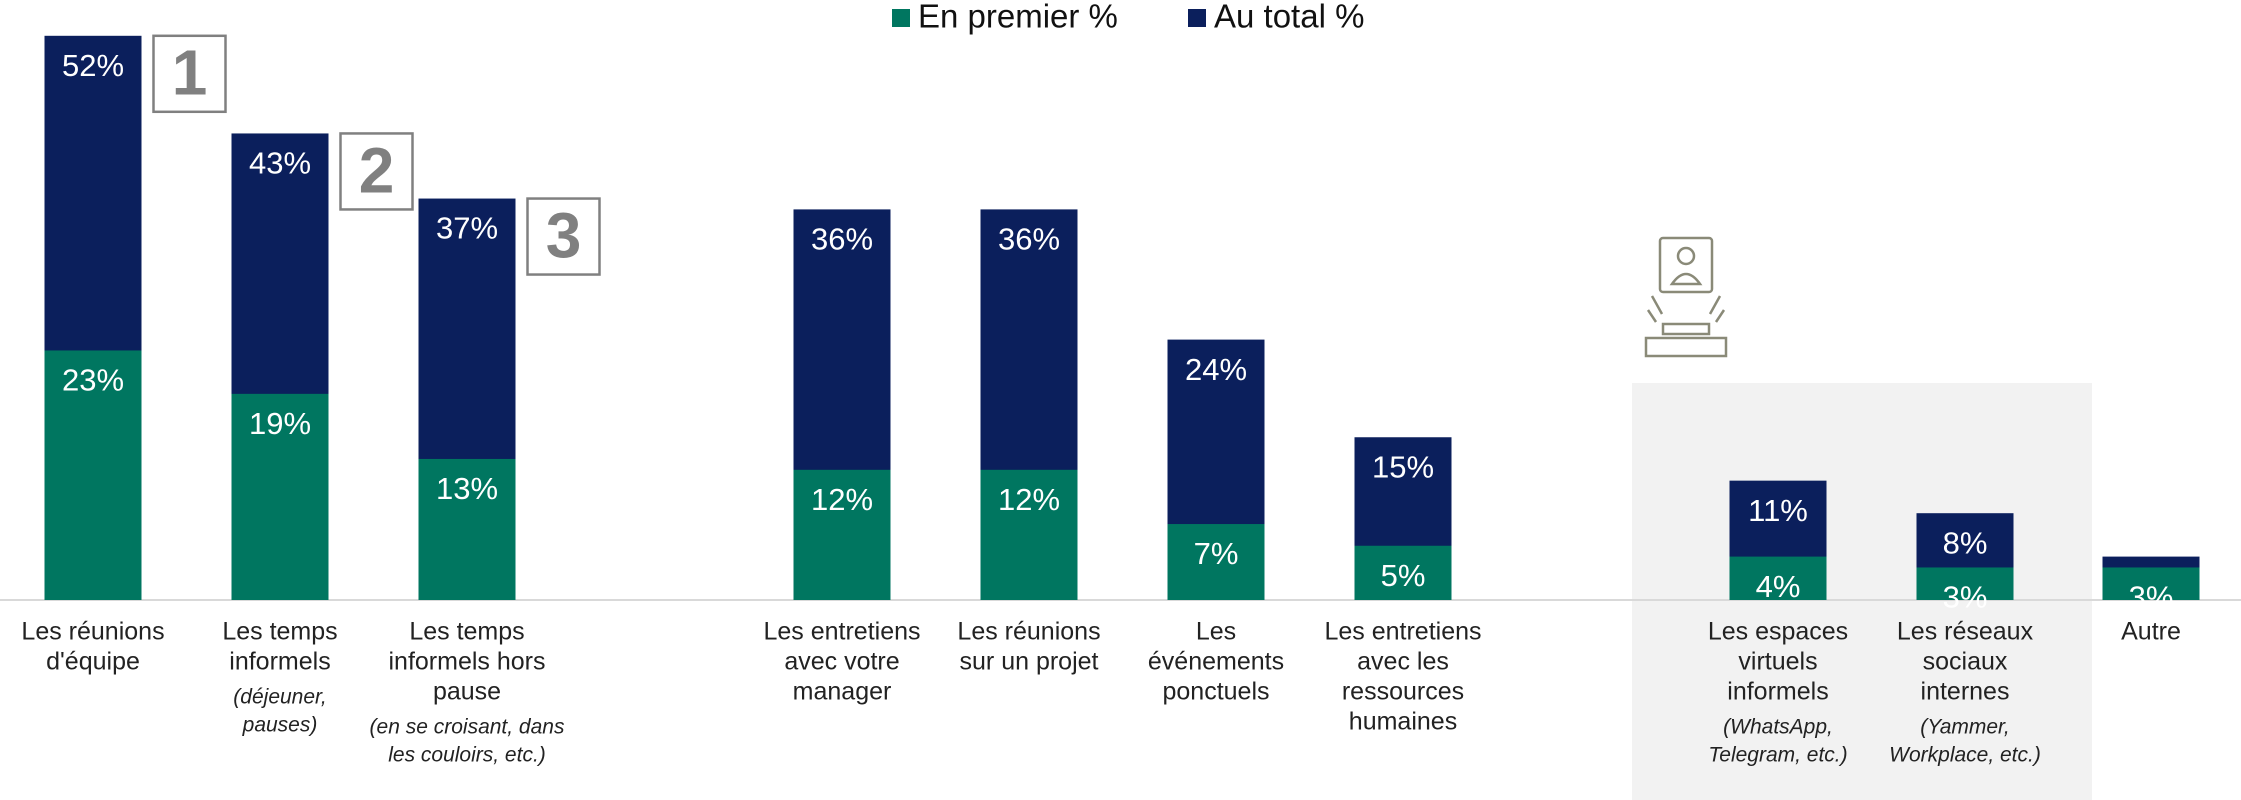  What do you see at coordinates (467, 692) in the screenshot?
I see `category-label: pause` at bounding box center [467, 692].